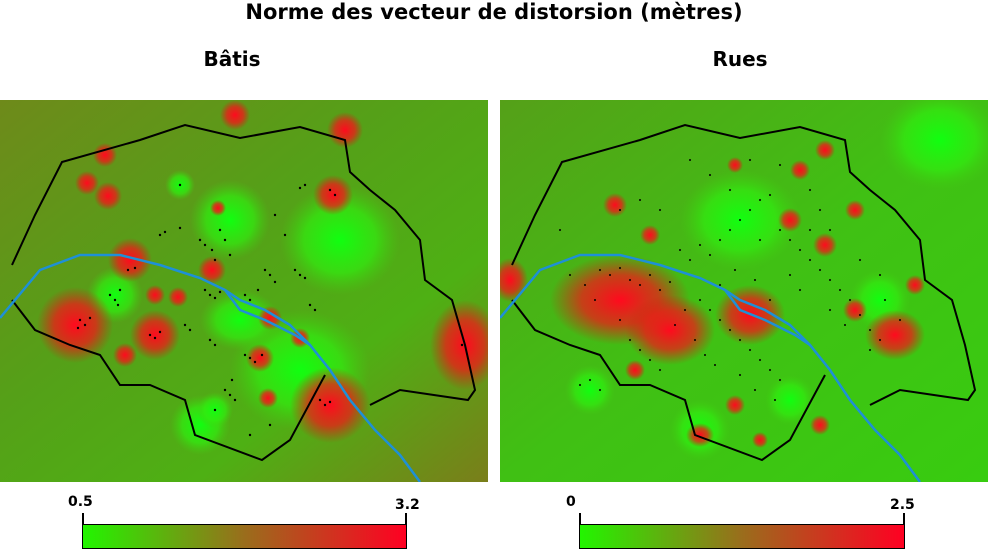 Image resolution: width=988 pixels, height=552 pixels. I want to click on left-panel-subtitle: Bâtis, so click(232, 59).